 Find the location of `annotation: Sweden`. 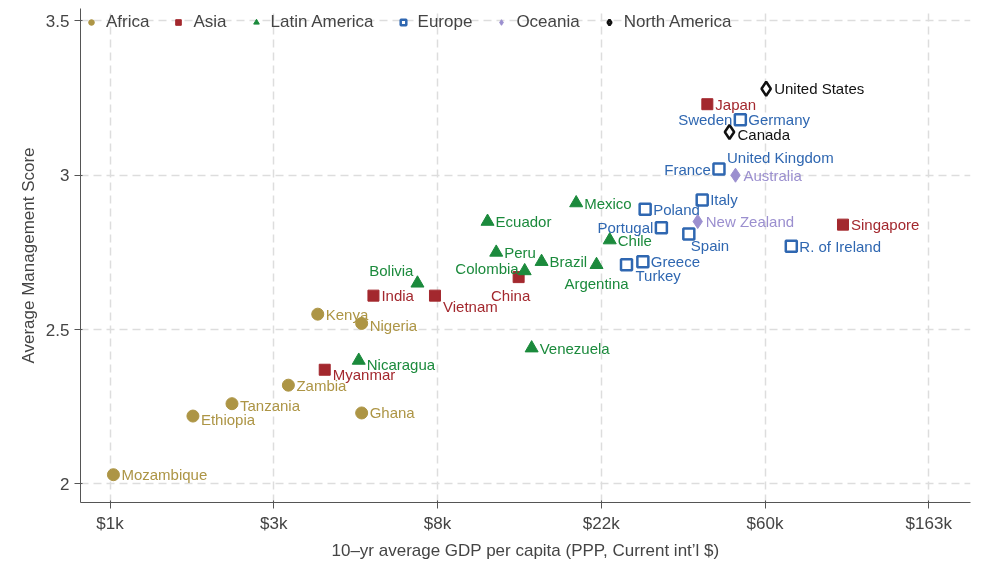

annotation: Sweden is located at coordinates (705, 120).